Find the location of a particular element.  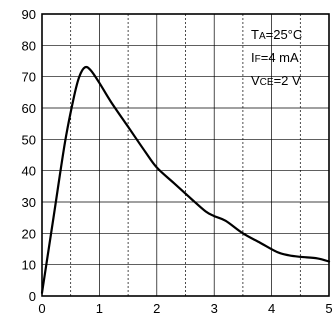

y-tick-label: 30 is located at coordinates (29, 202).